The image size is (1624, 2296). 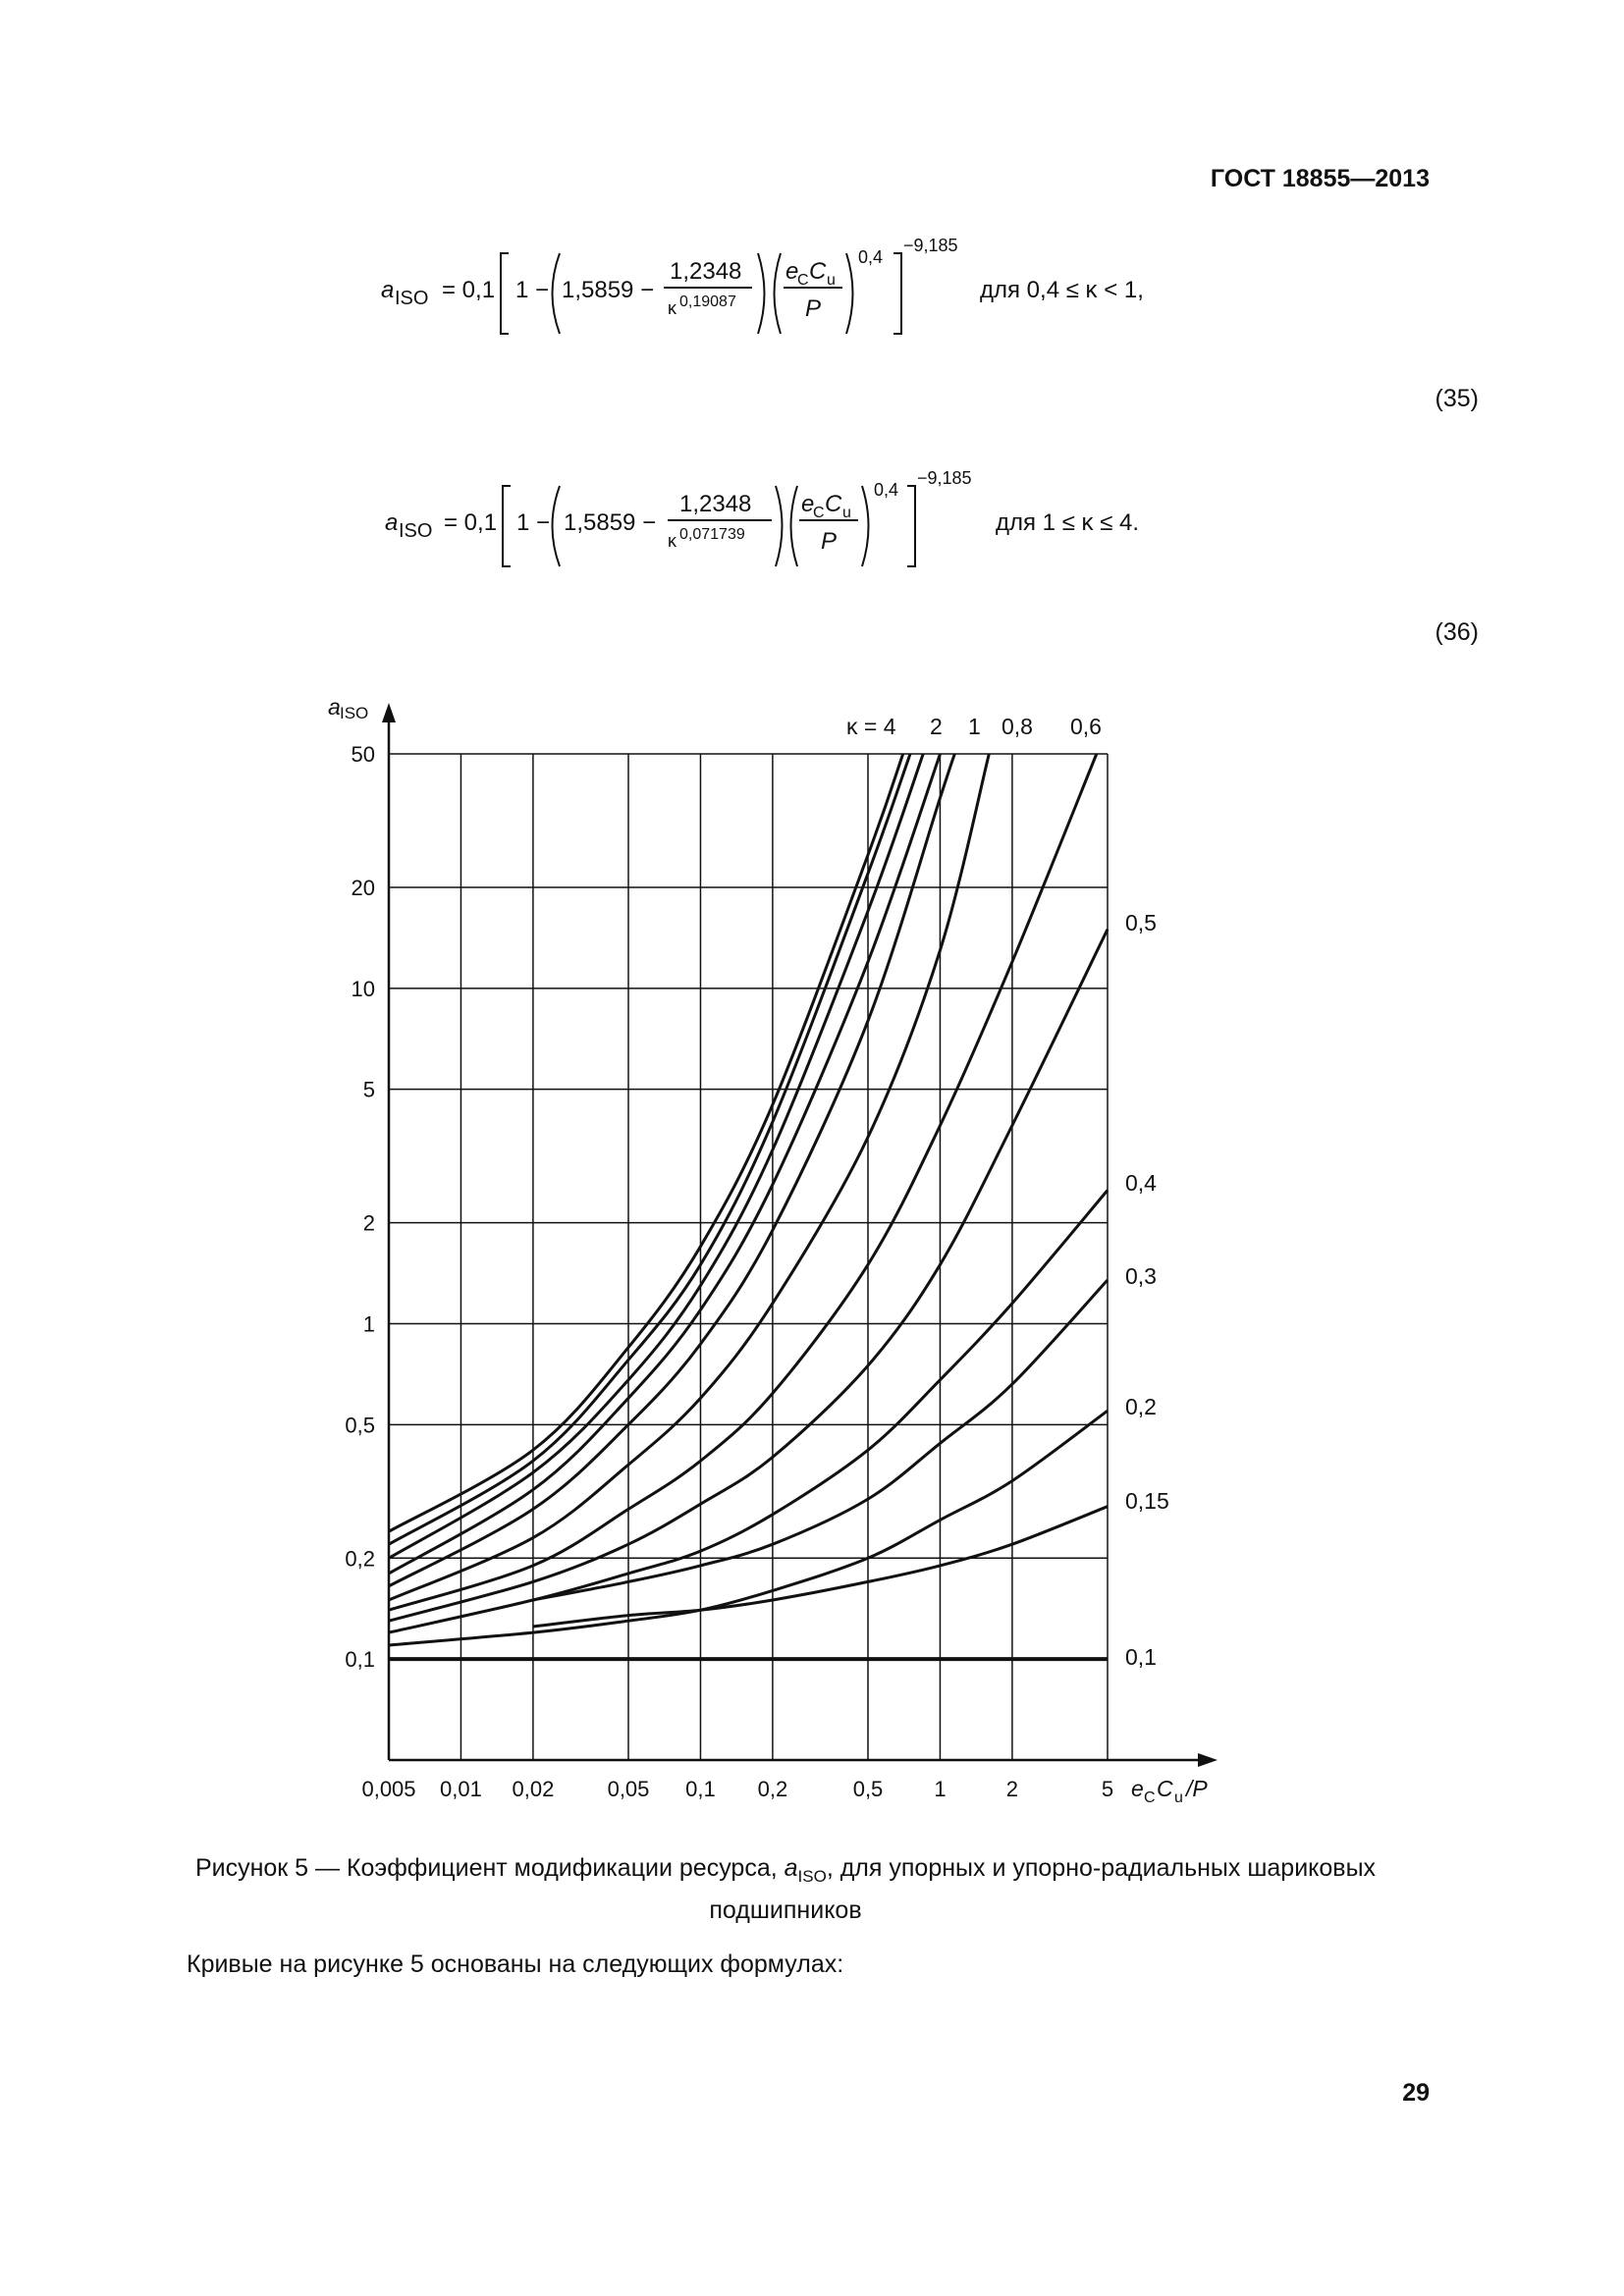 I want to click on f35-condition: для 0,4 ≤ κ < 1,, so click(x=1062, y=290).